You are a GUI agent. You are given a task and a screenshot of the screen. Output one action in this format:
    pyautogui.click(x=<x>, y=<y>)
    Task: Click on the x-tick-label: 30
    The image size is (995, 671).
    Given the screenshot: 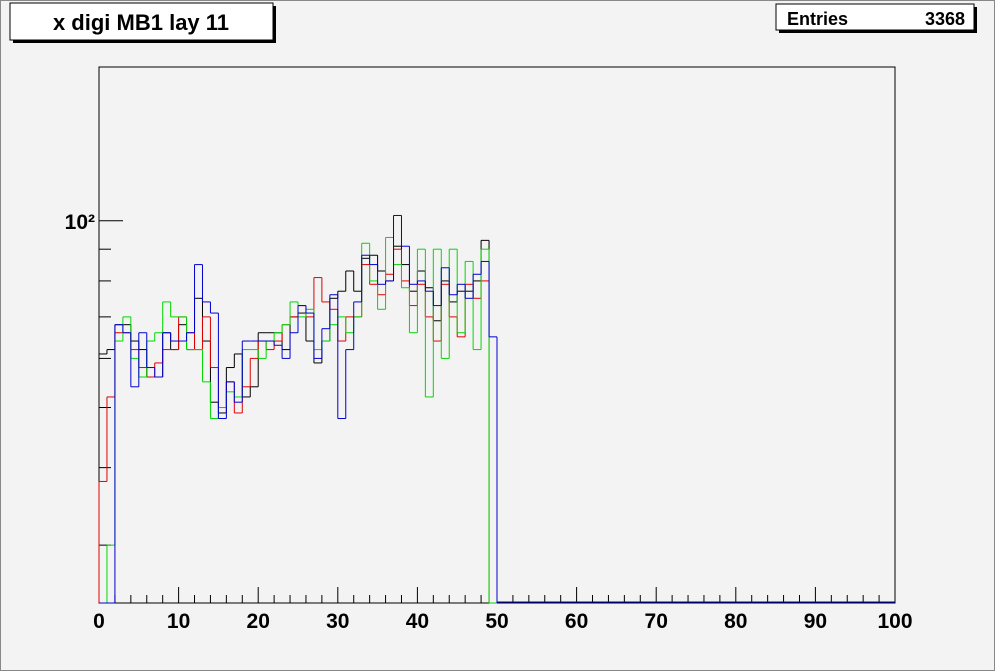 What is the action you would take?
    pyautogui.click(x=337, y=621)
    